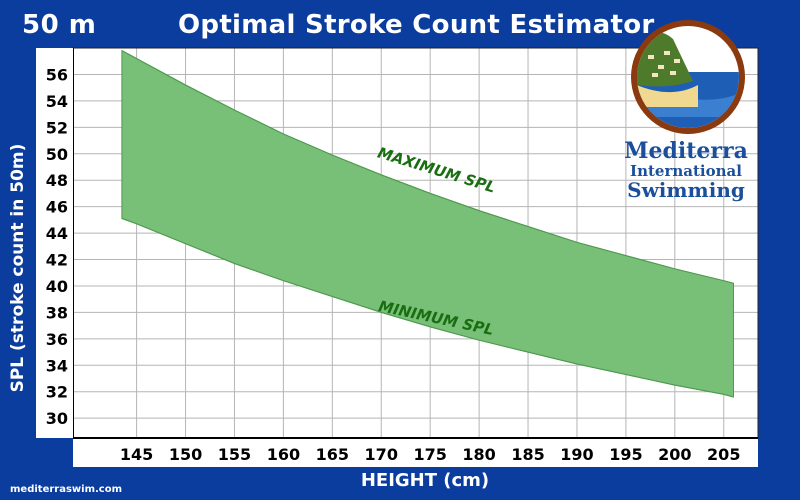 Image resolution: width=800 pixels, height=500 pixels. What do you see at coordinates (57, 101) in the screenshot?
I see `y-tick-label: 54` at bounding box center [57, 101].